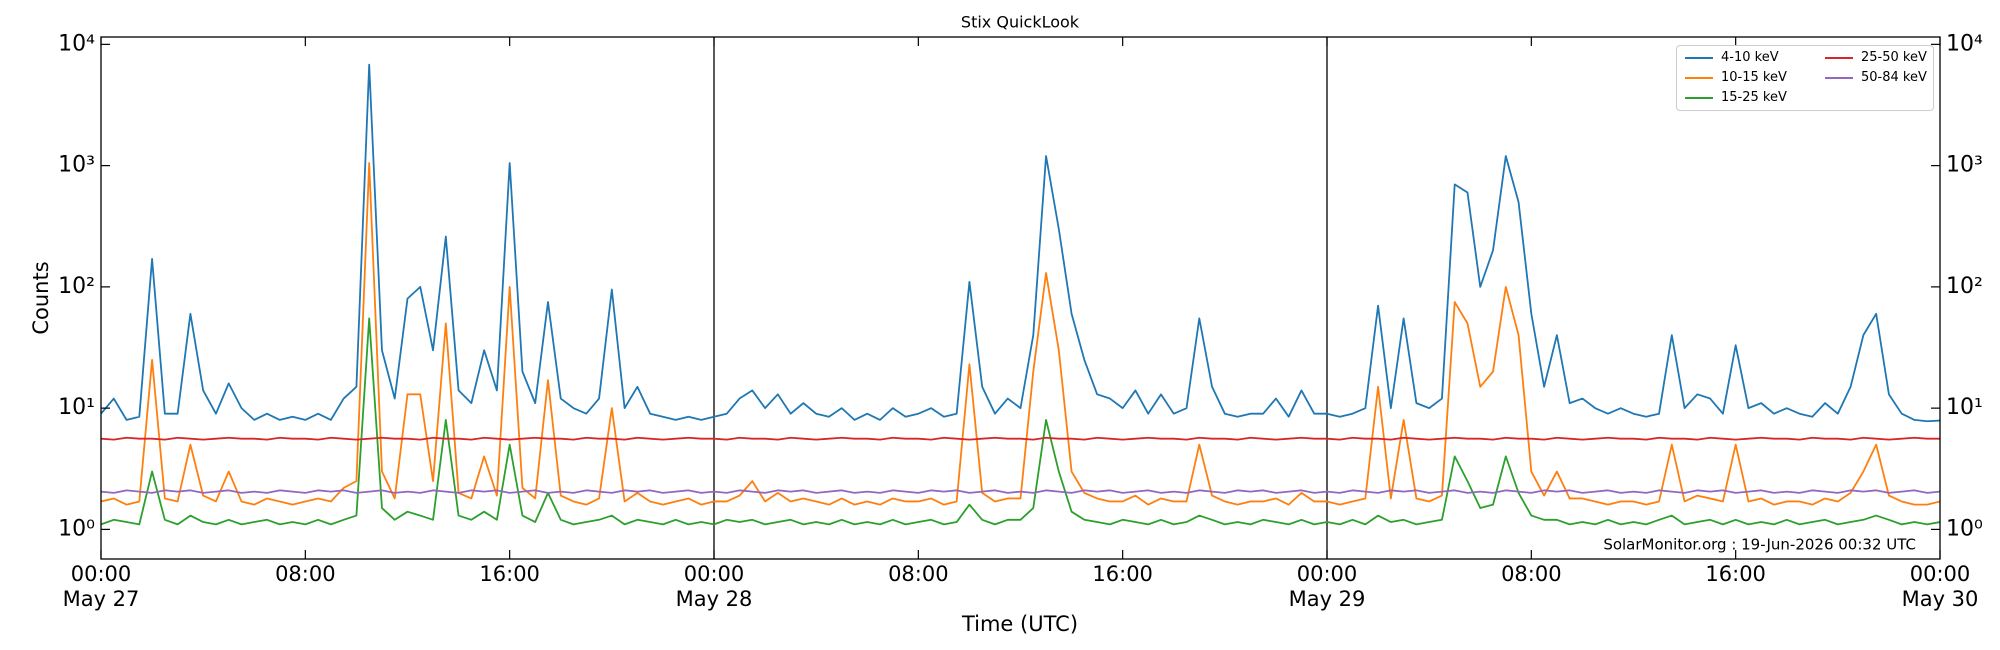  I want to click on x-tick-label: 00:00 May 27, so click(101, 586).